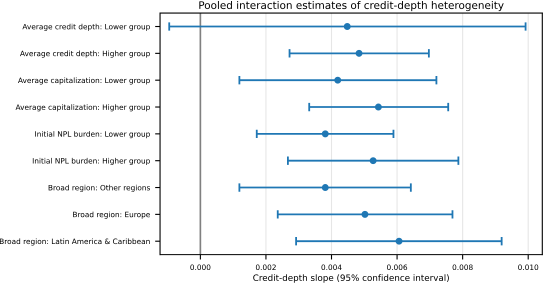 Image resolution: width=550 pixels, height=291 pixels. Describe the element at coordinates (351, 278) in the screenshot. I see `x-axis-title: Credit-depth slope (95% confidence interval)` at that location.